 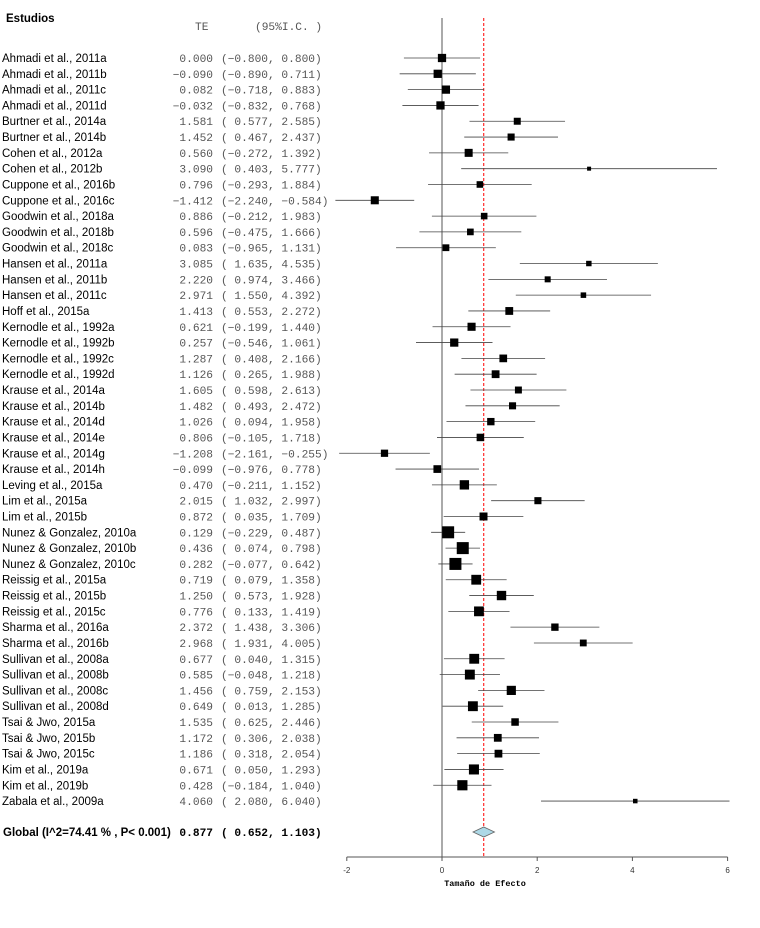 What do you see at coordinates (193, 471) in the screenshot?
I see `study-te: −0.099` at bounding box center [193, 471].